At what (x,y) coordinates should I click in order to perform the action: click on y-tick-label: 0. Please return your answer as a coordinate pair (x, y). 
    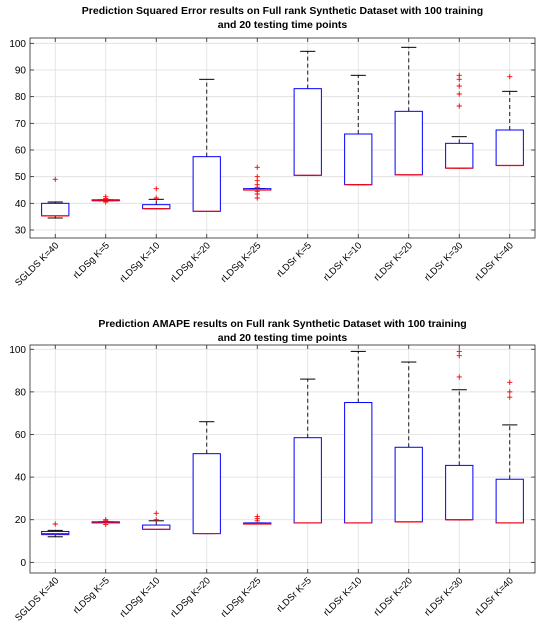
    Looking at the image, I should click on (23, 563).